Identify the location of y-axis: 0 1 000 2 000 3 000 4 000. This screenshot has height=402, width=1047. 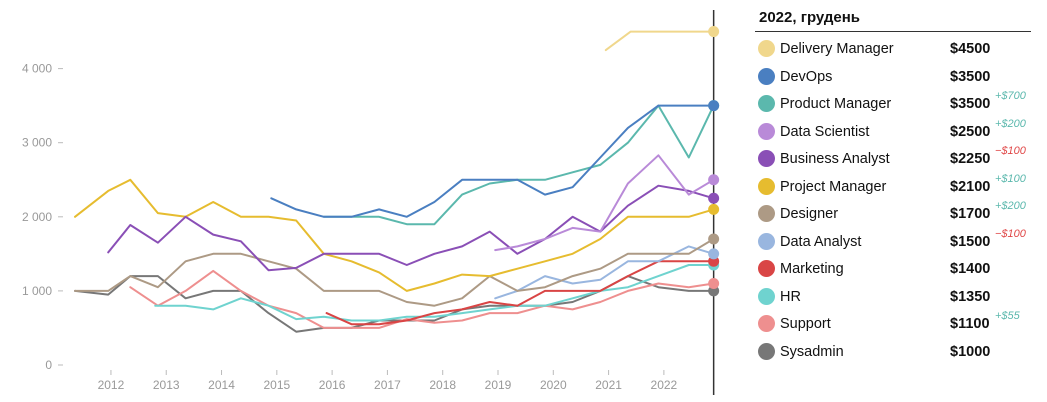
(42, 217).